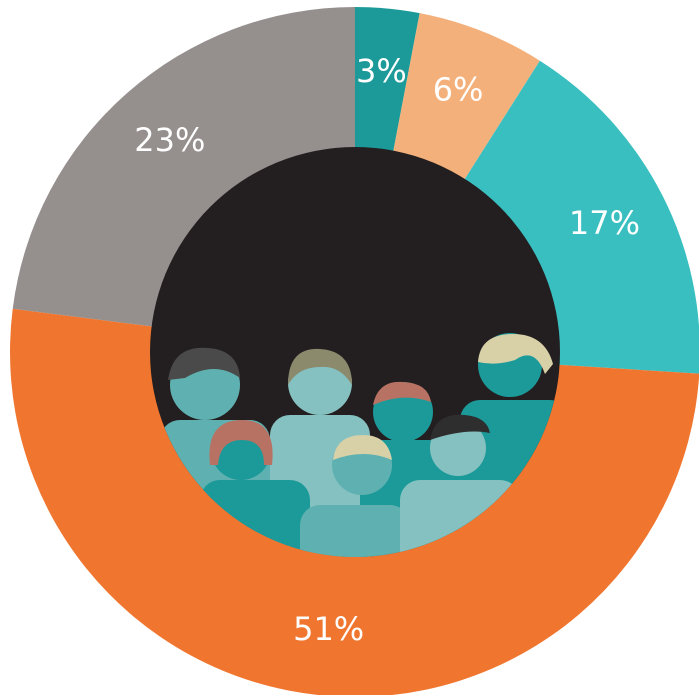 The width and height of the screenshot is (699, 695). What do you see at coordinates (604, 223) in the screenshot?
I see `value-label: 17%` at bounding box center [604, 223].